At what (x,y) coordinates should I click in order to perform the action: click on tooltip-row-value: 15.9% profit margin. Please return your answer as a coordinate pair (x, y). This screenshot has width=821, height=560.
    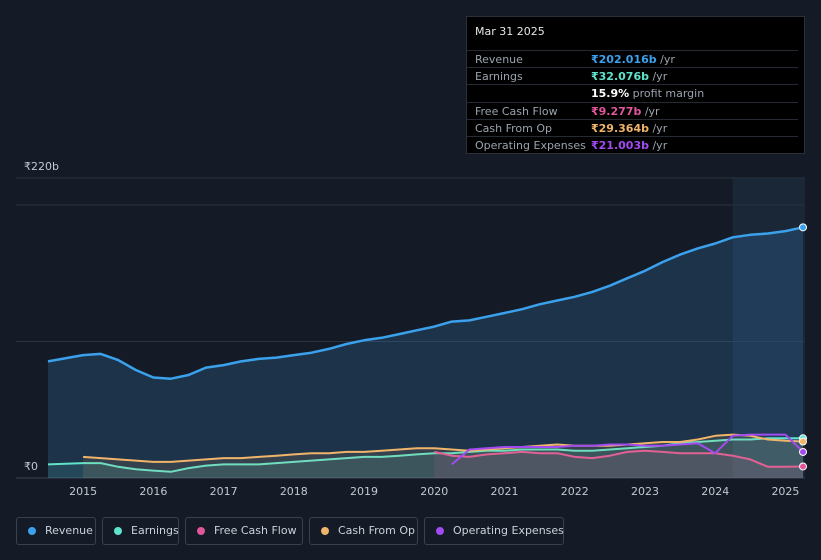
    Looking at the image, I should click on (648, 94).